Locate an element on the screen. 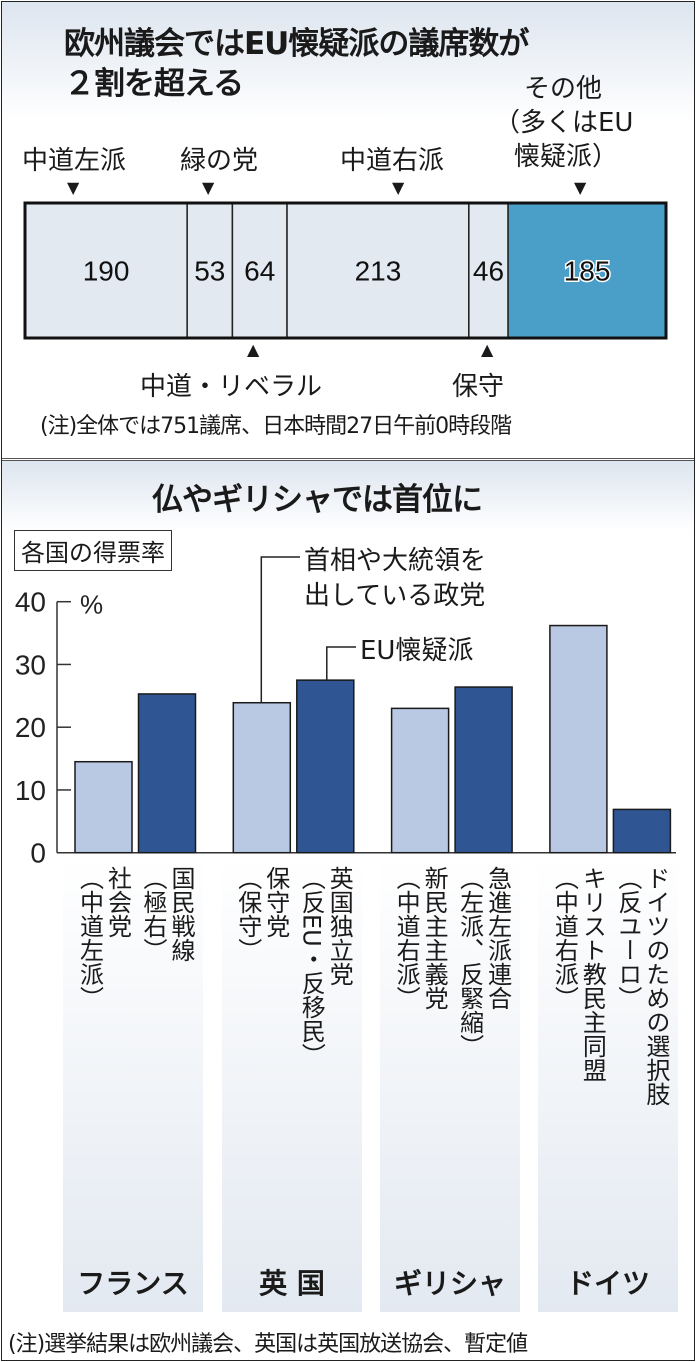  y-unit-label: % is located at coordinates (91, 605).